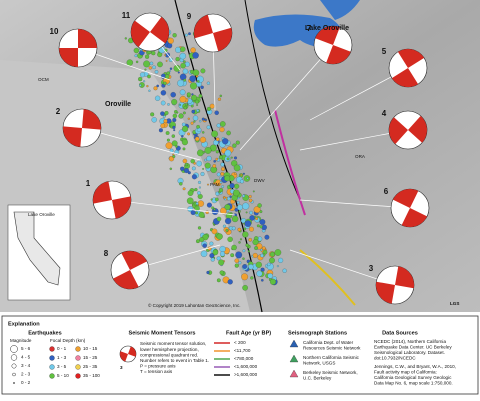 This screenshot has height=401, width=480. I want to click on logo: LGS, so click(454, 303).